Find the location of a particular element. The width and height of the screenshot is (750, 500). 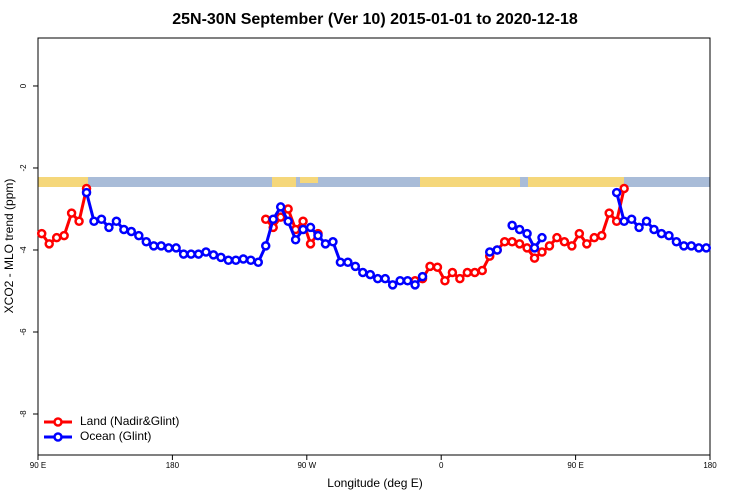

y-tick-label: 0 is located at coordinates (23, 85).